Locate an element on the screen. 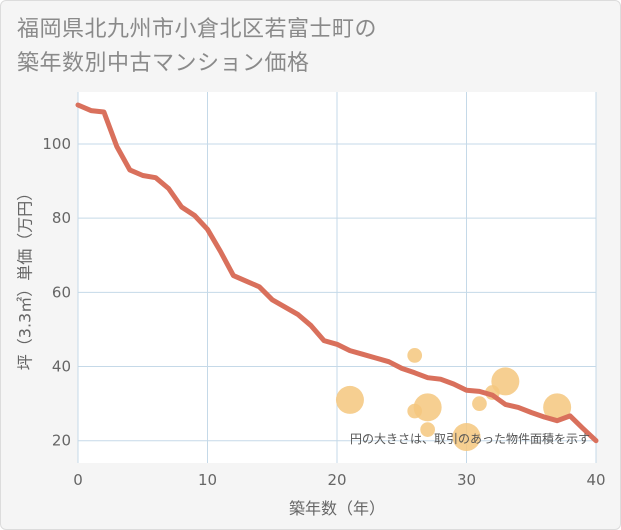 The height and width of the screenshot is (530, 621). y-tick-label: 100 is located at coordinates (56, 144).